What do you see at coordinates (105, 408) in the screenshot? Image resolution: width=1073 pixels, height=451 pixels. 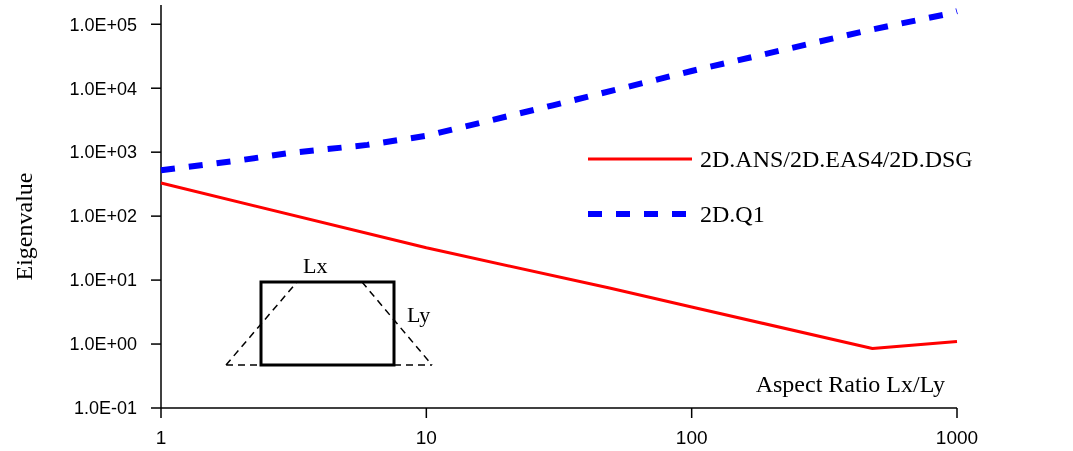 I see `y-tick-label: 1.0E-01` at bounding box center [105, 408].